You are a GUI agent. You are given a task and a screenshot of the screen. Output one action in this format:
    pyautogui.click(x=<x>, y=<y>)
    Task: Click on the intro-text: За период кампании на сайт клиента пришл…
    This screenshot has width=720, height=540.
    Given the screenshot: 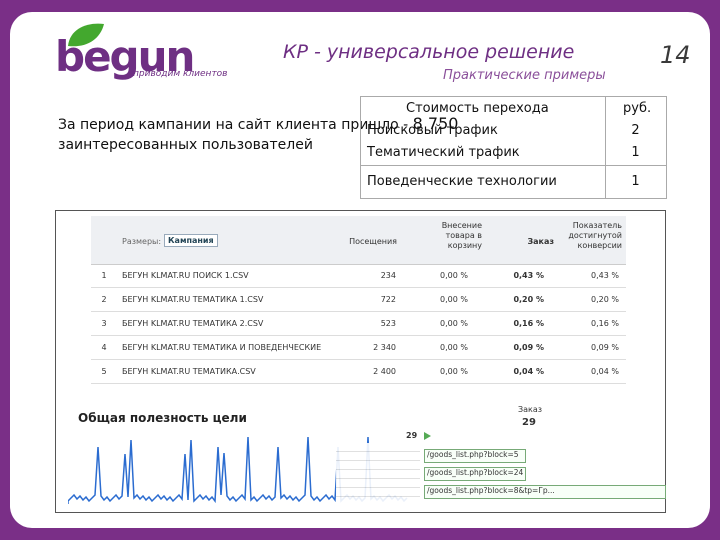 What is the action you would take?
    pyautogui.click(x=235, y=125)
    